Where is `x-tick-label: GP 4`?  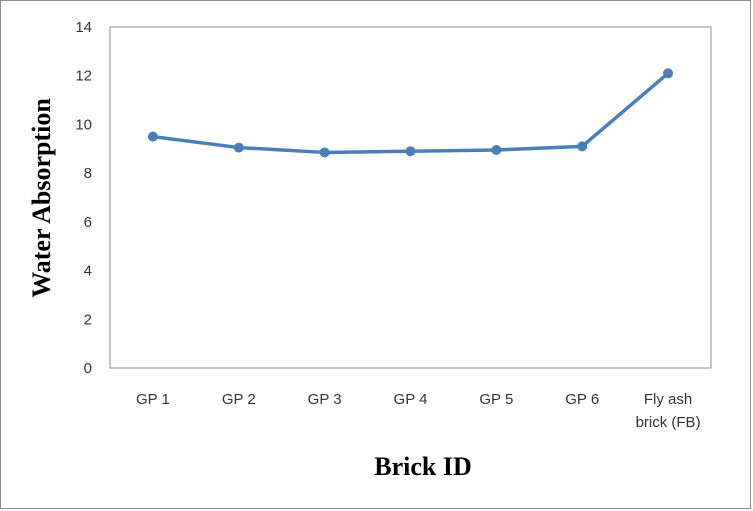 x-tick-label: GP 4 is located at coordinates (411, 399).